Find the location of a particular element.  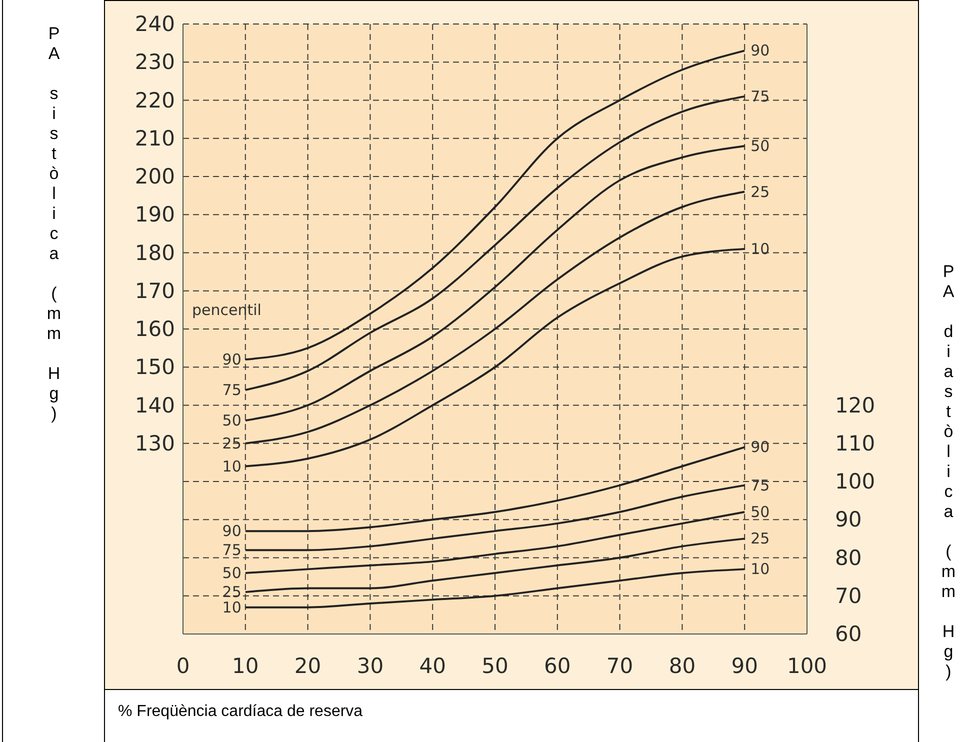

x-tick-label: 40 is located at coordinates (432, 666).